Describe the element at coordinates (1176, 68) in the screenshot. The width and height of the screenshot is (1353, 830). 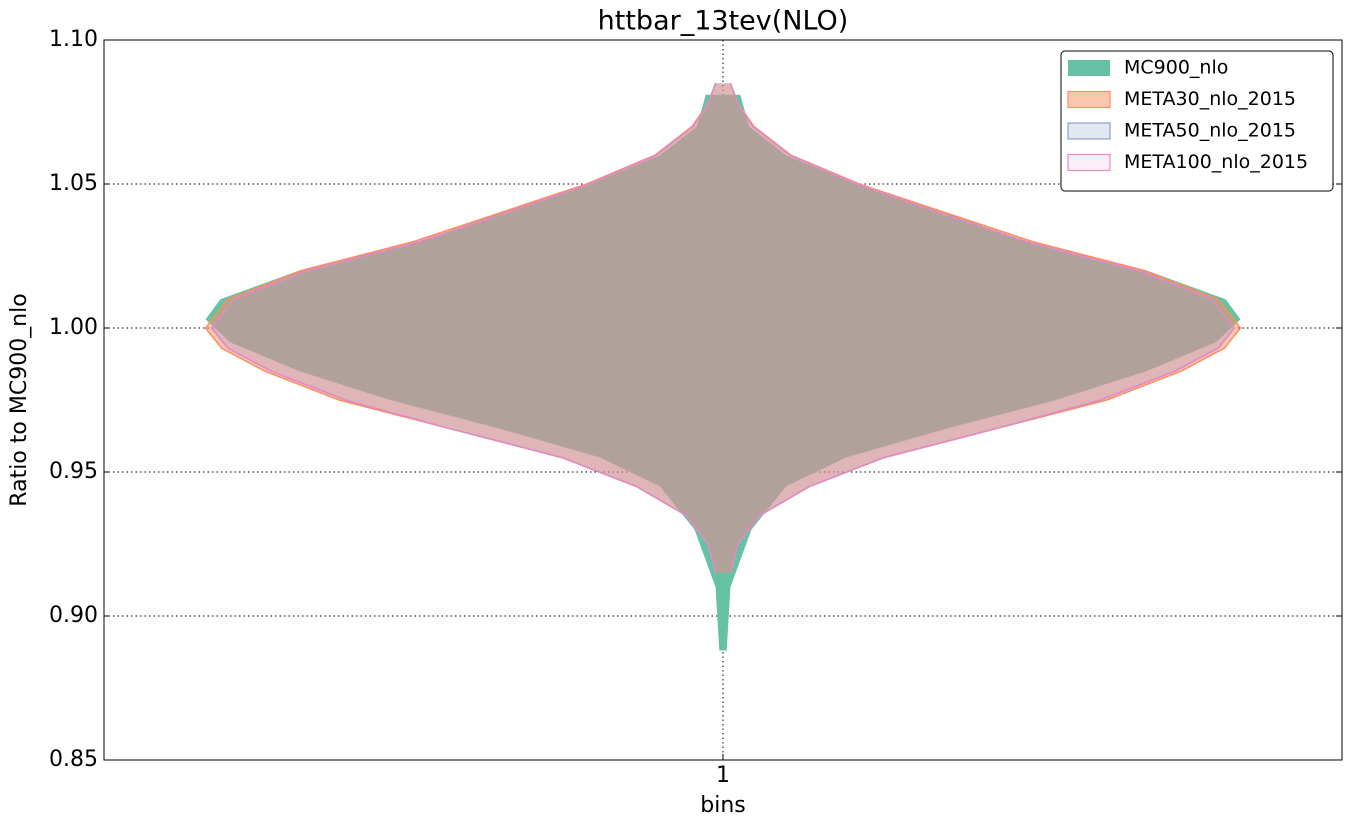
I see `legend-label: MC900_nlo` at that location.